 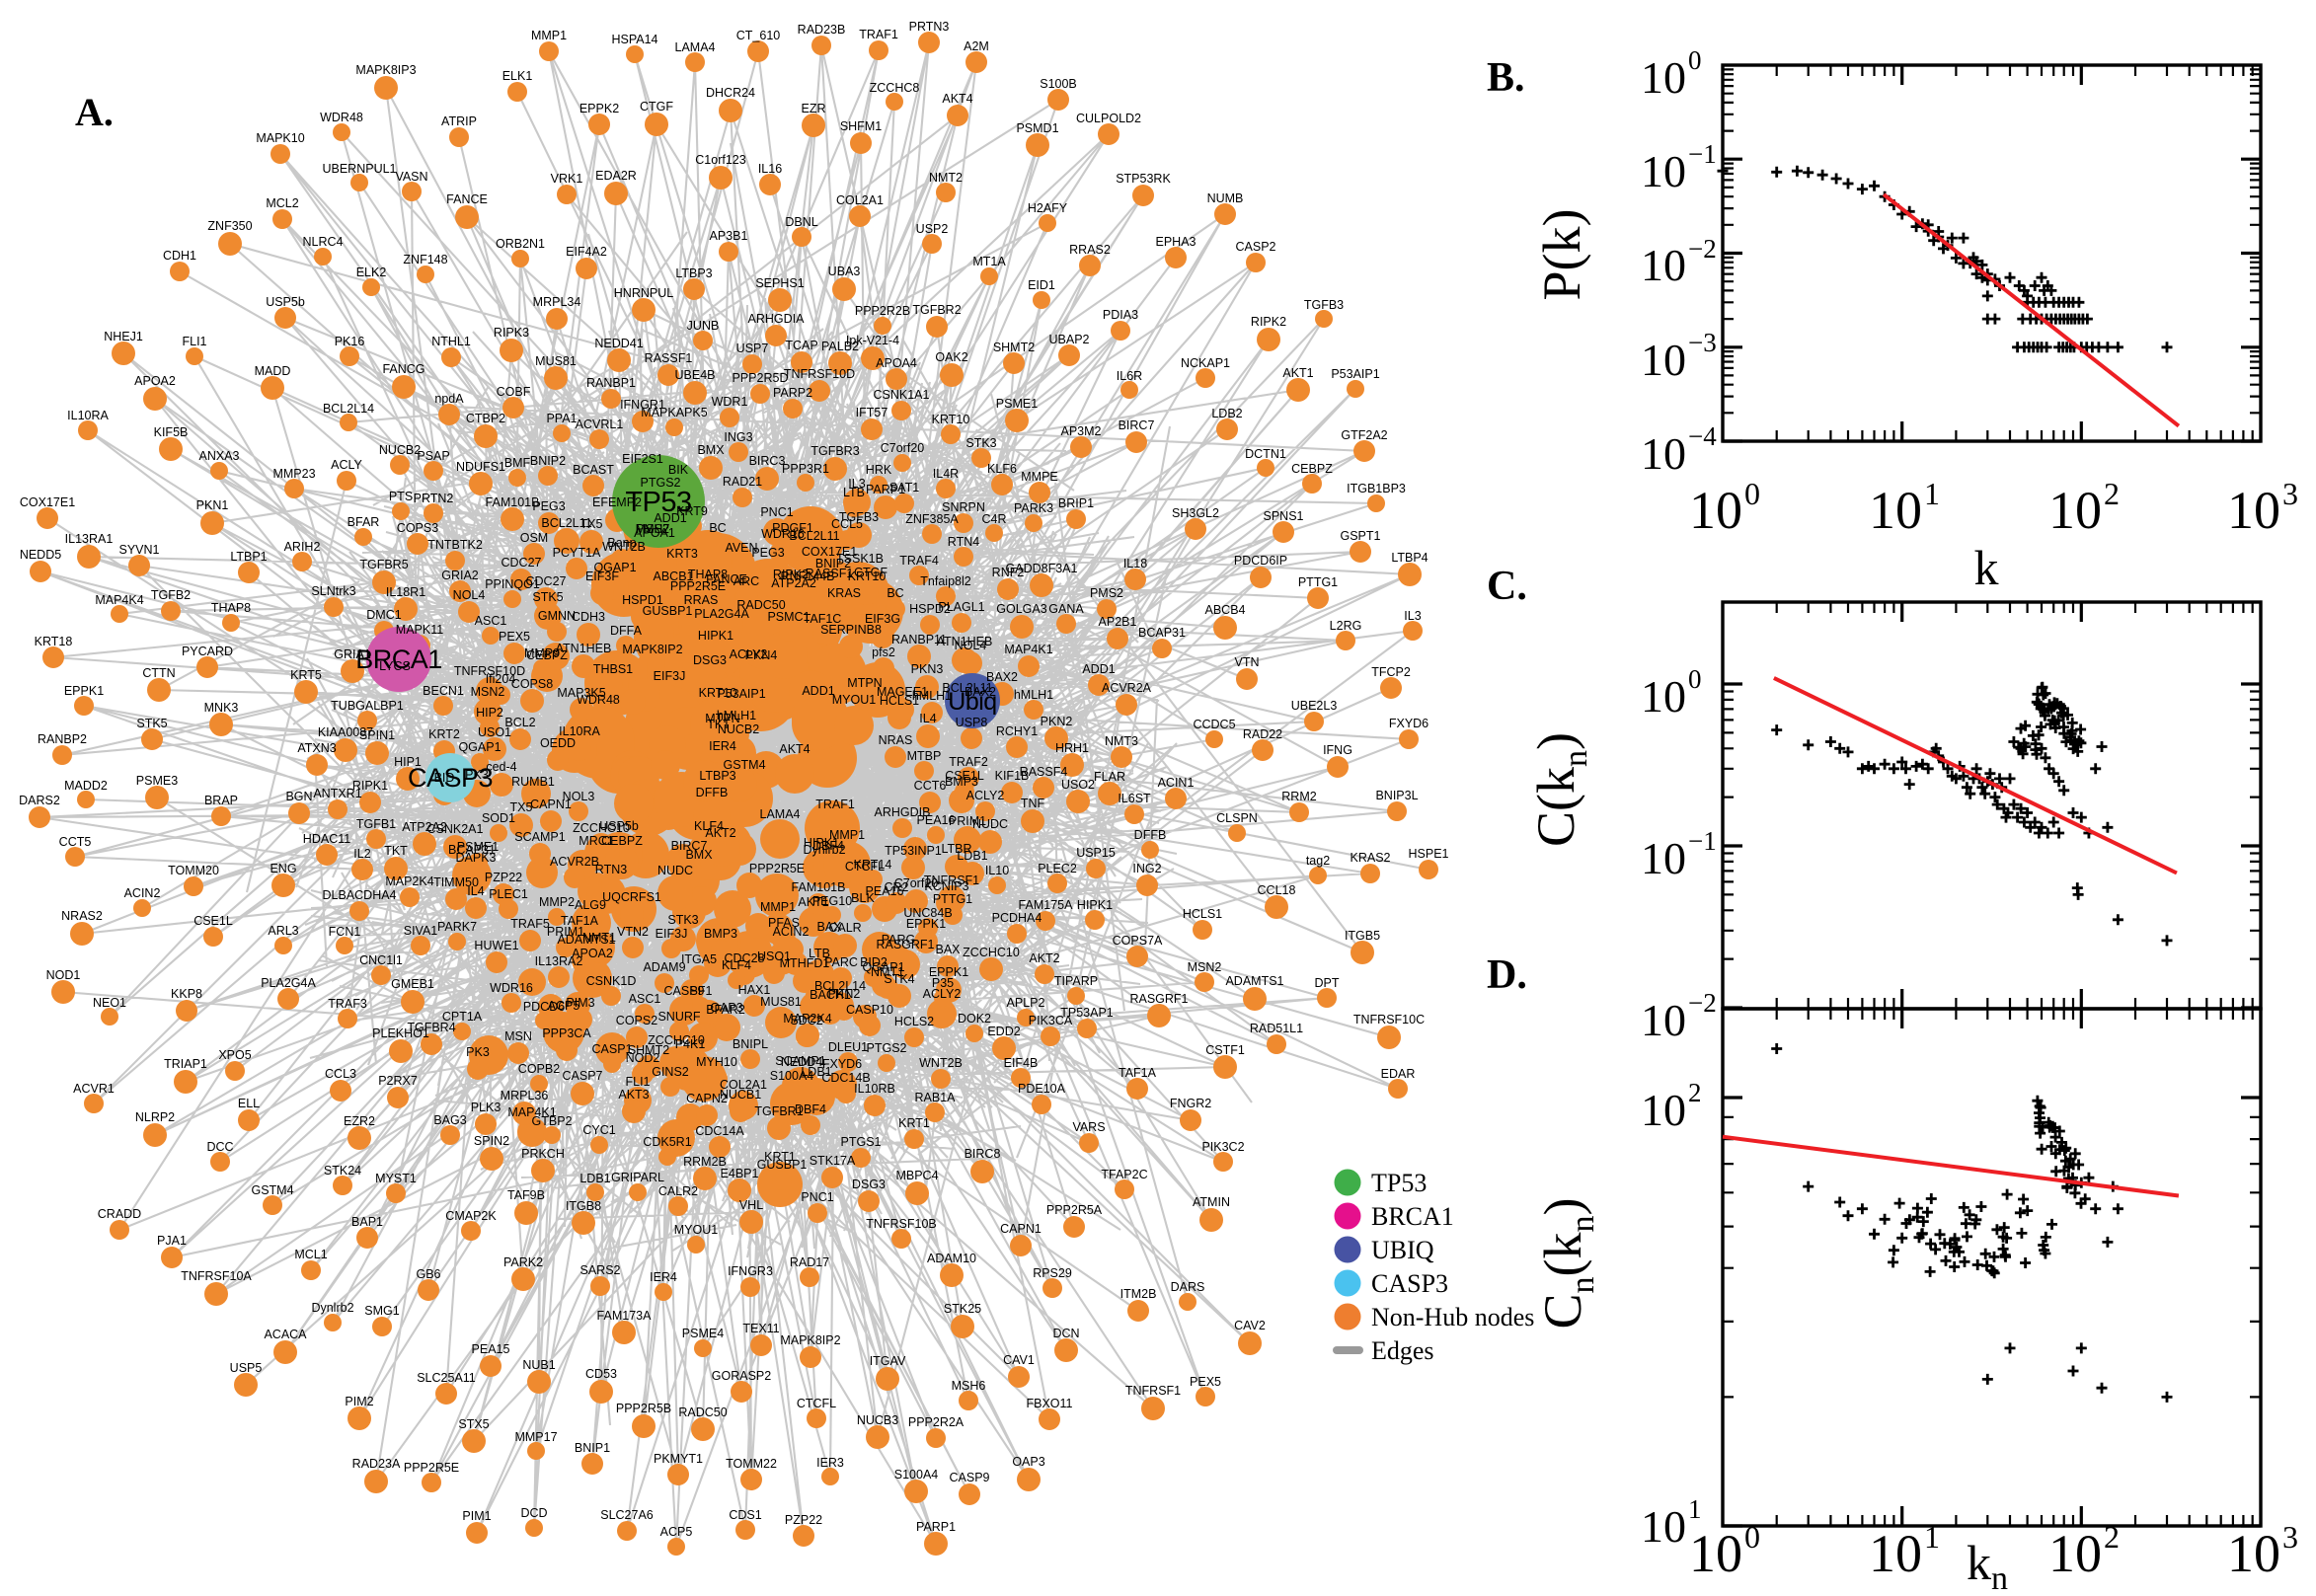 I want to click on svg-text: PEG3, so click(x=548, y=506).